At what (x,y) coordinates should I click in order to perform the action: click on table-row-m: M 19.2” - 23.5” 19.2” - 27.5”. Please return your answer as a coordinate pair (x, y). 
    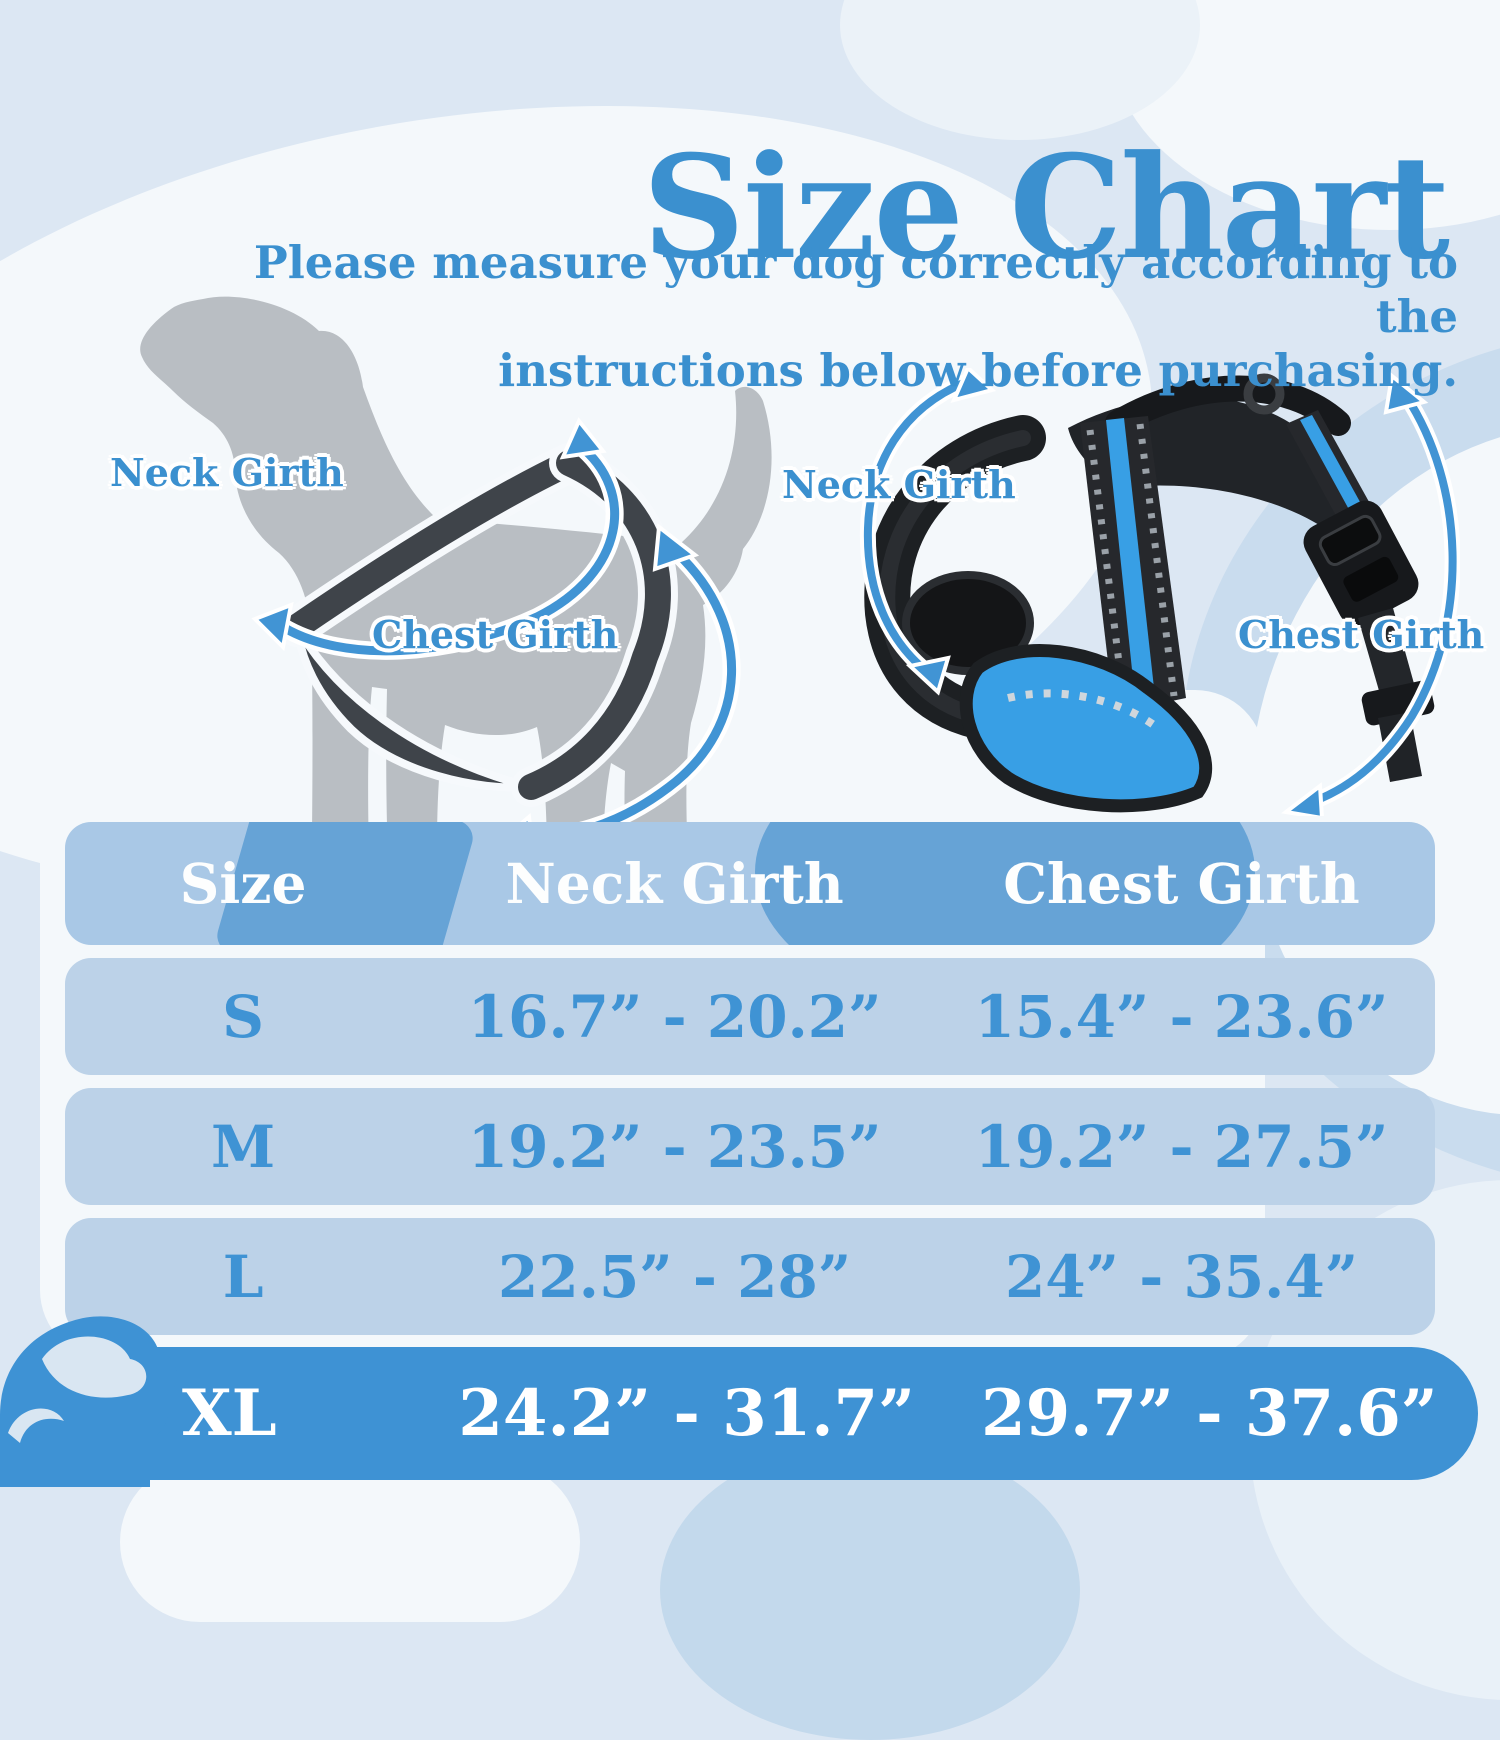
    Looking at the image, I should click on (750, 1146).